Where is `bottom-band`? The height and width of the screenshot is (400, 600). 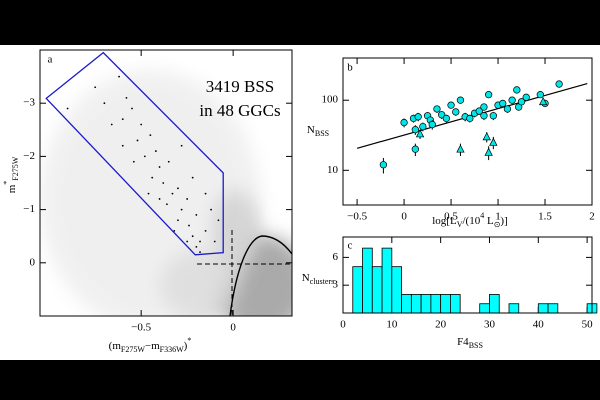
bottom-band is located at coordinates (300, 380).